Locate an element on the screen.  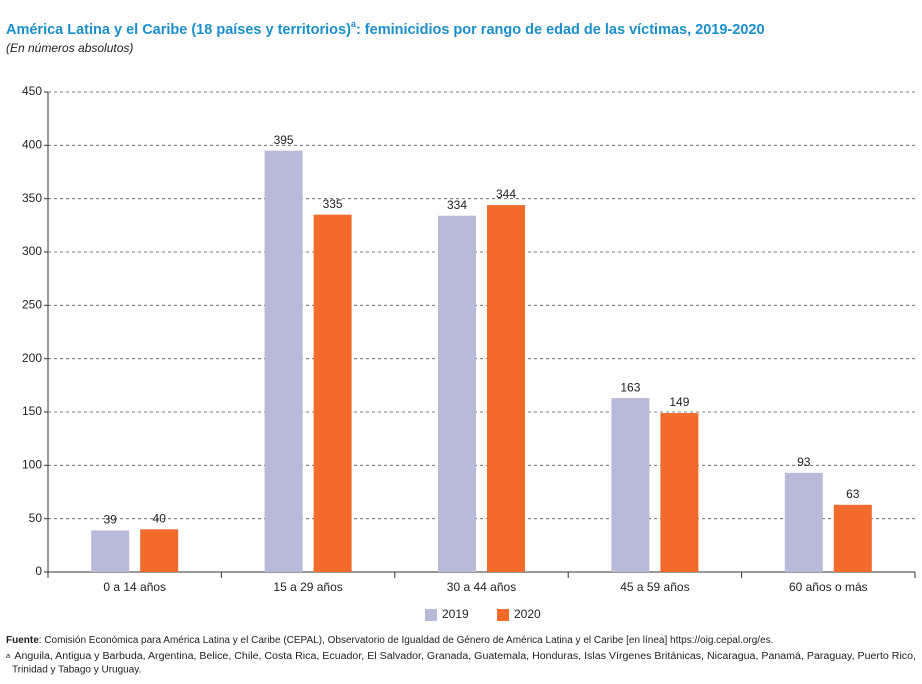
y-tick-label: 250 is located at coordinates (32, 305).